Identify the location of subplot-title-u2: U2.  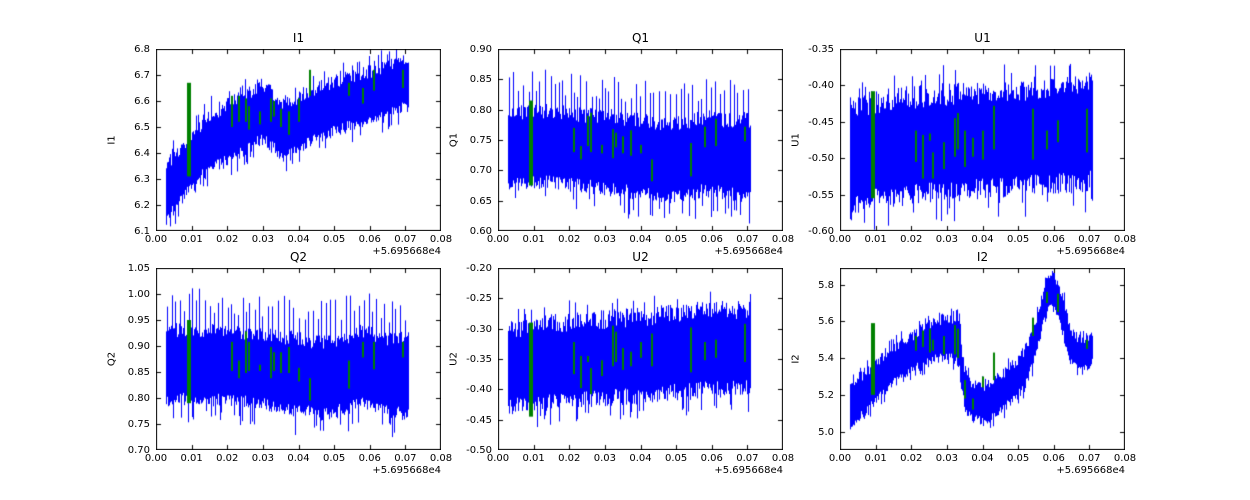
(640, 257).